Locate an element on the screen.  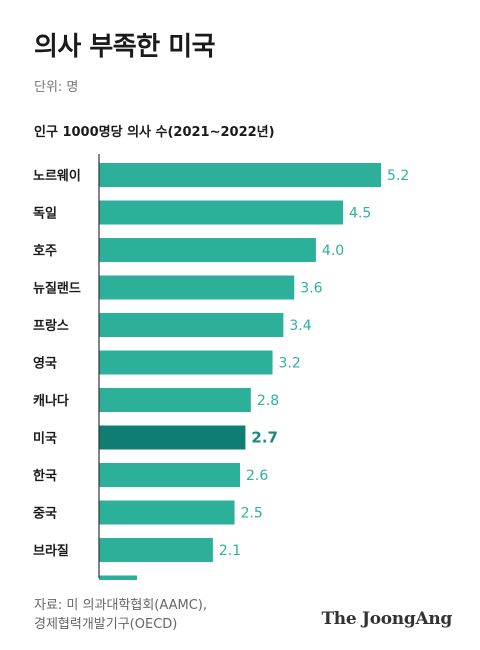
value-label: 5.2 is located at coordinates (398, 176).